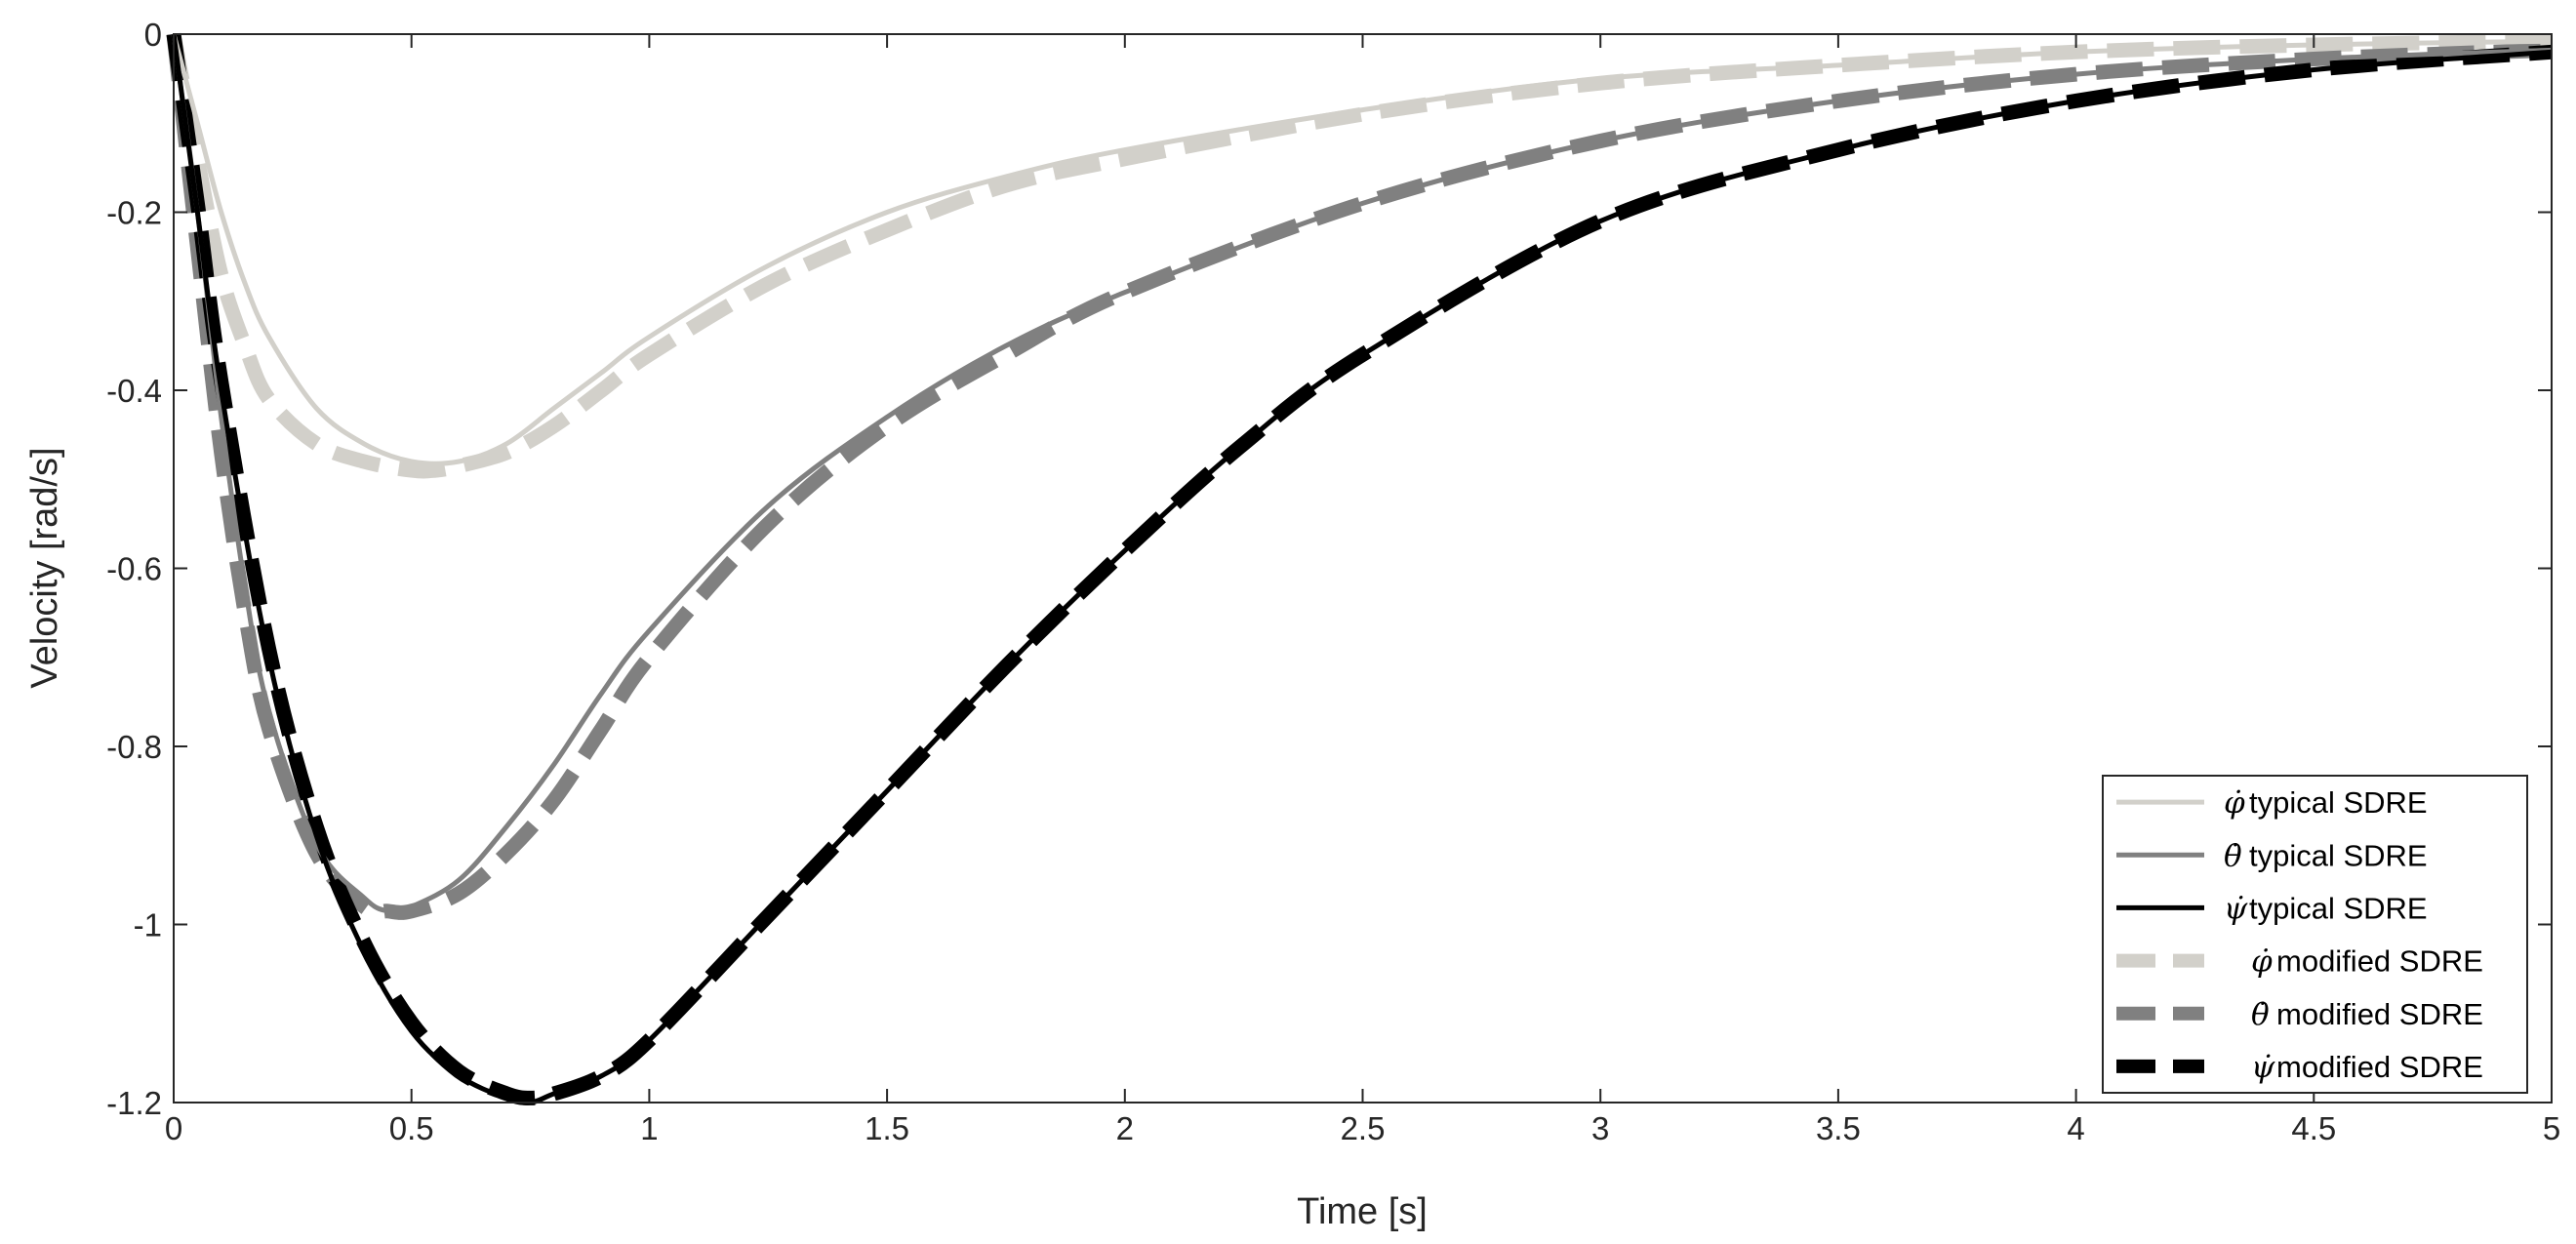 This screenshot has width=2576, height=1244. What do you see at coordinates (2379, 962) in the screenshot?
I see `legend-label-3: modified SDRE` at bounding box center [2379, 962].